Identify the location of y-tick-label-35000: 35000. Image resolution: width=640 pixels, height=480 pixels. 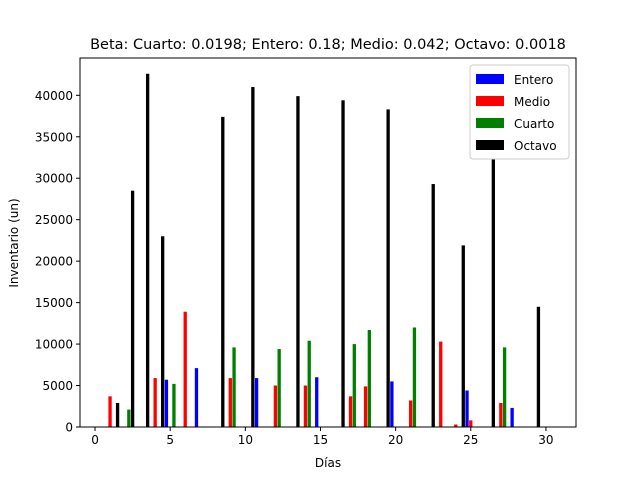
(54, 137).